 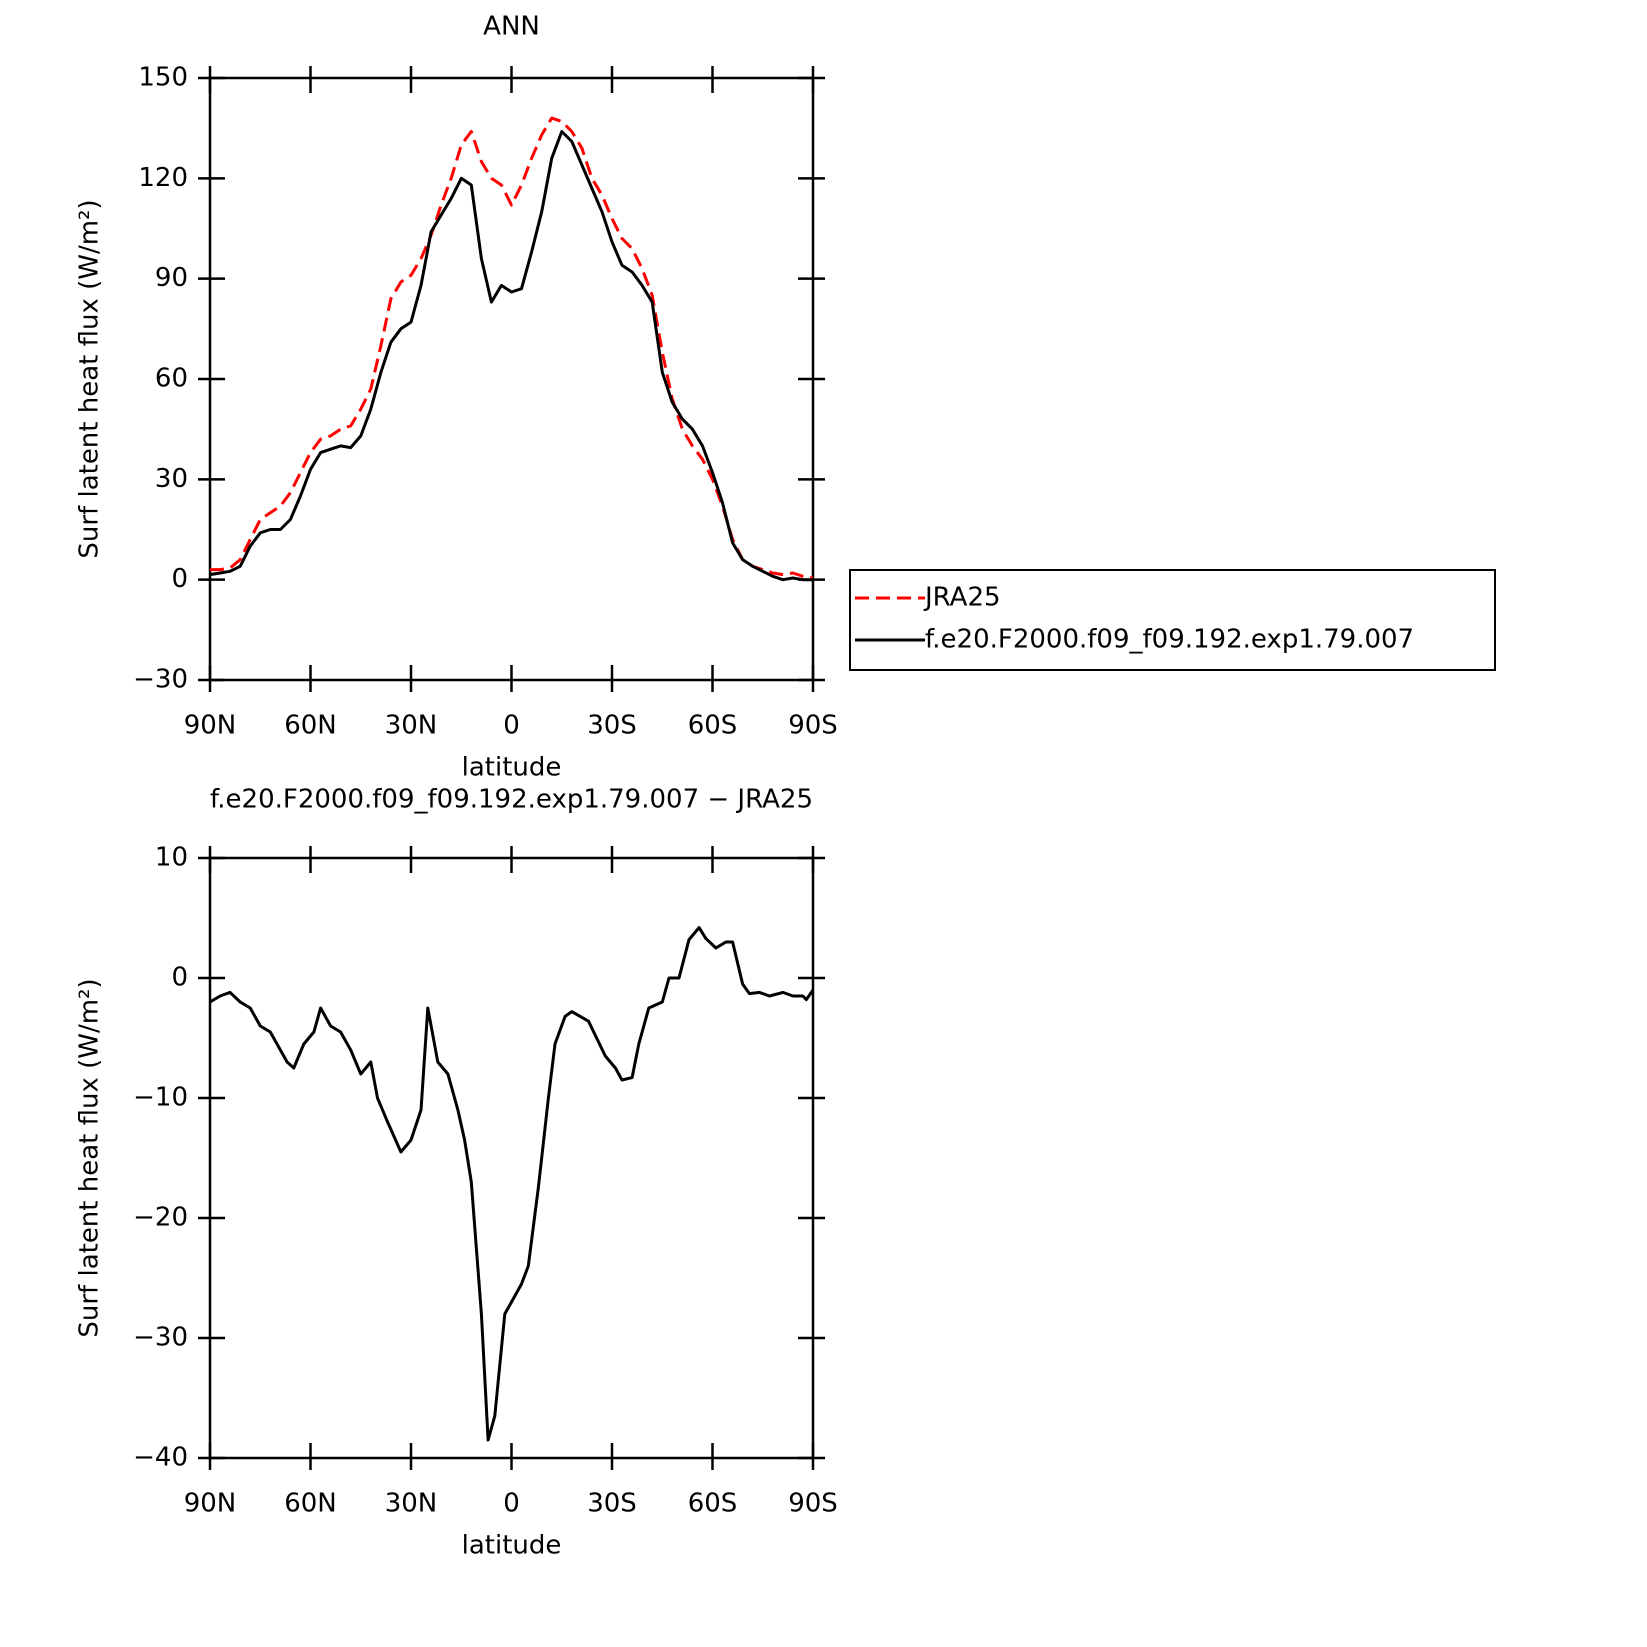 I want to click on legend-box, so click(x=1172, y=620).